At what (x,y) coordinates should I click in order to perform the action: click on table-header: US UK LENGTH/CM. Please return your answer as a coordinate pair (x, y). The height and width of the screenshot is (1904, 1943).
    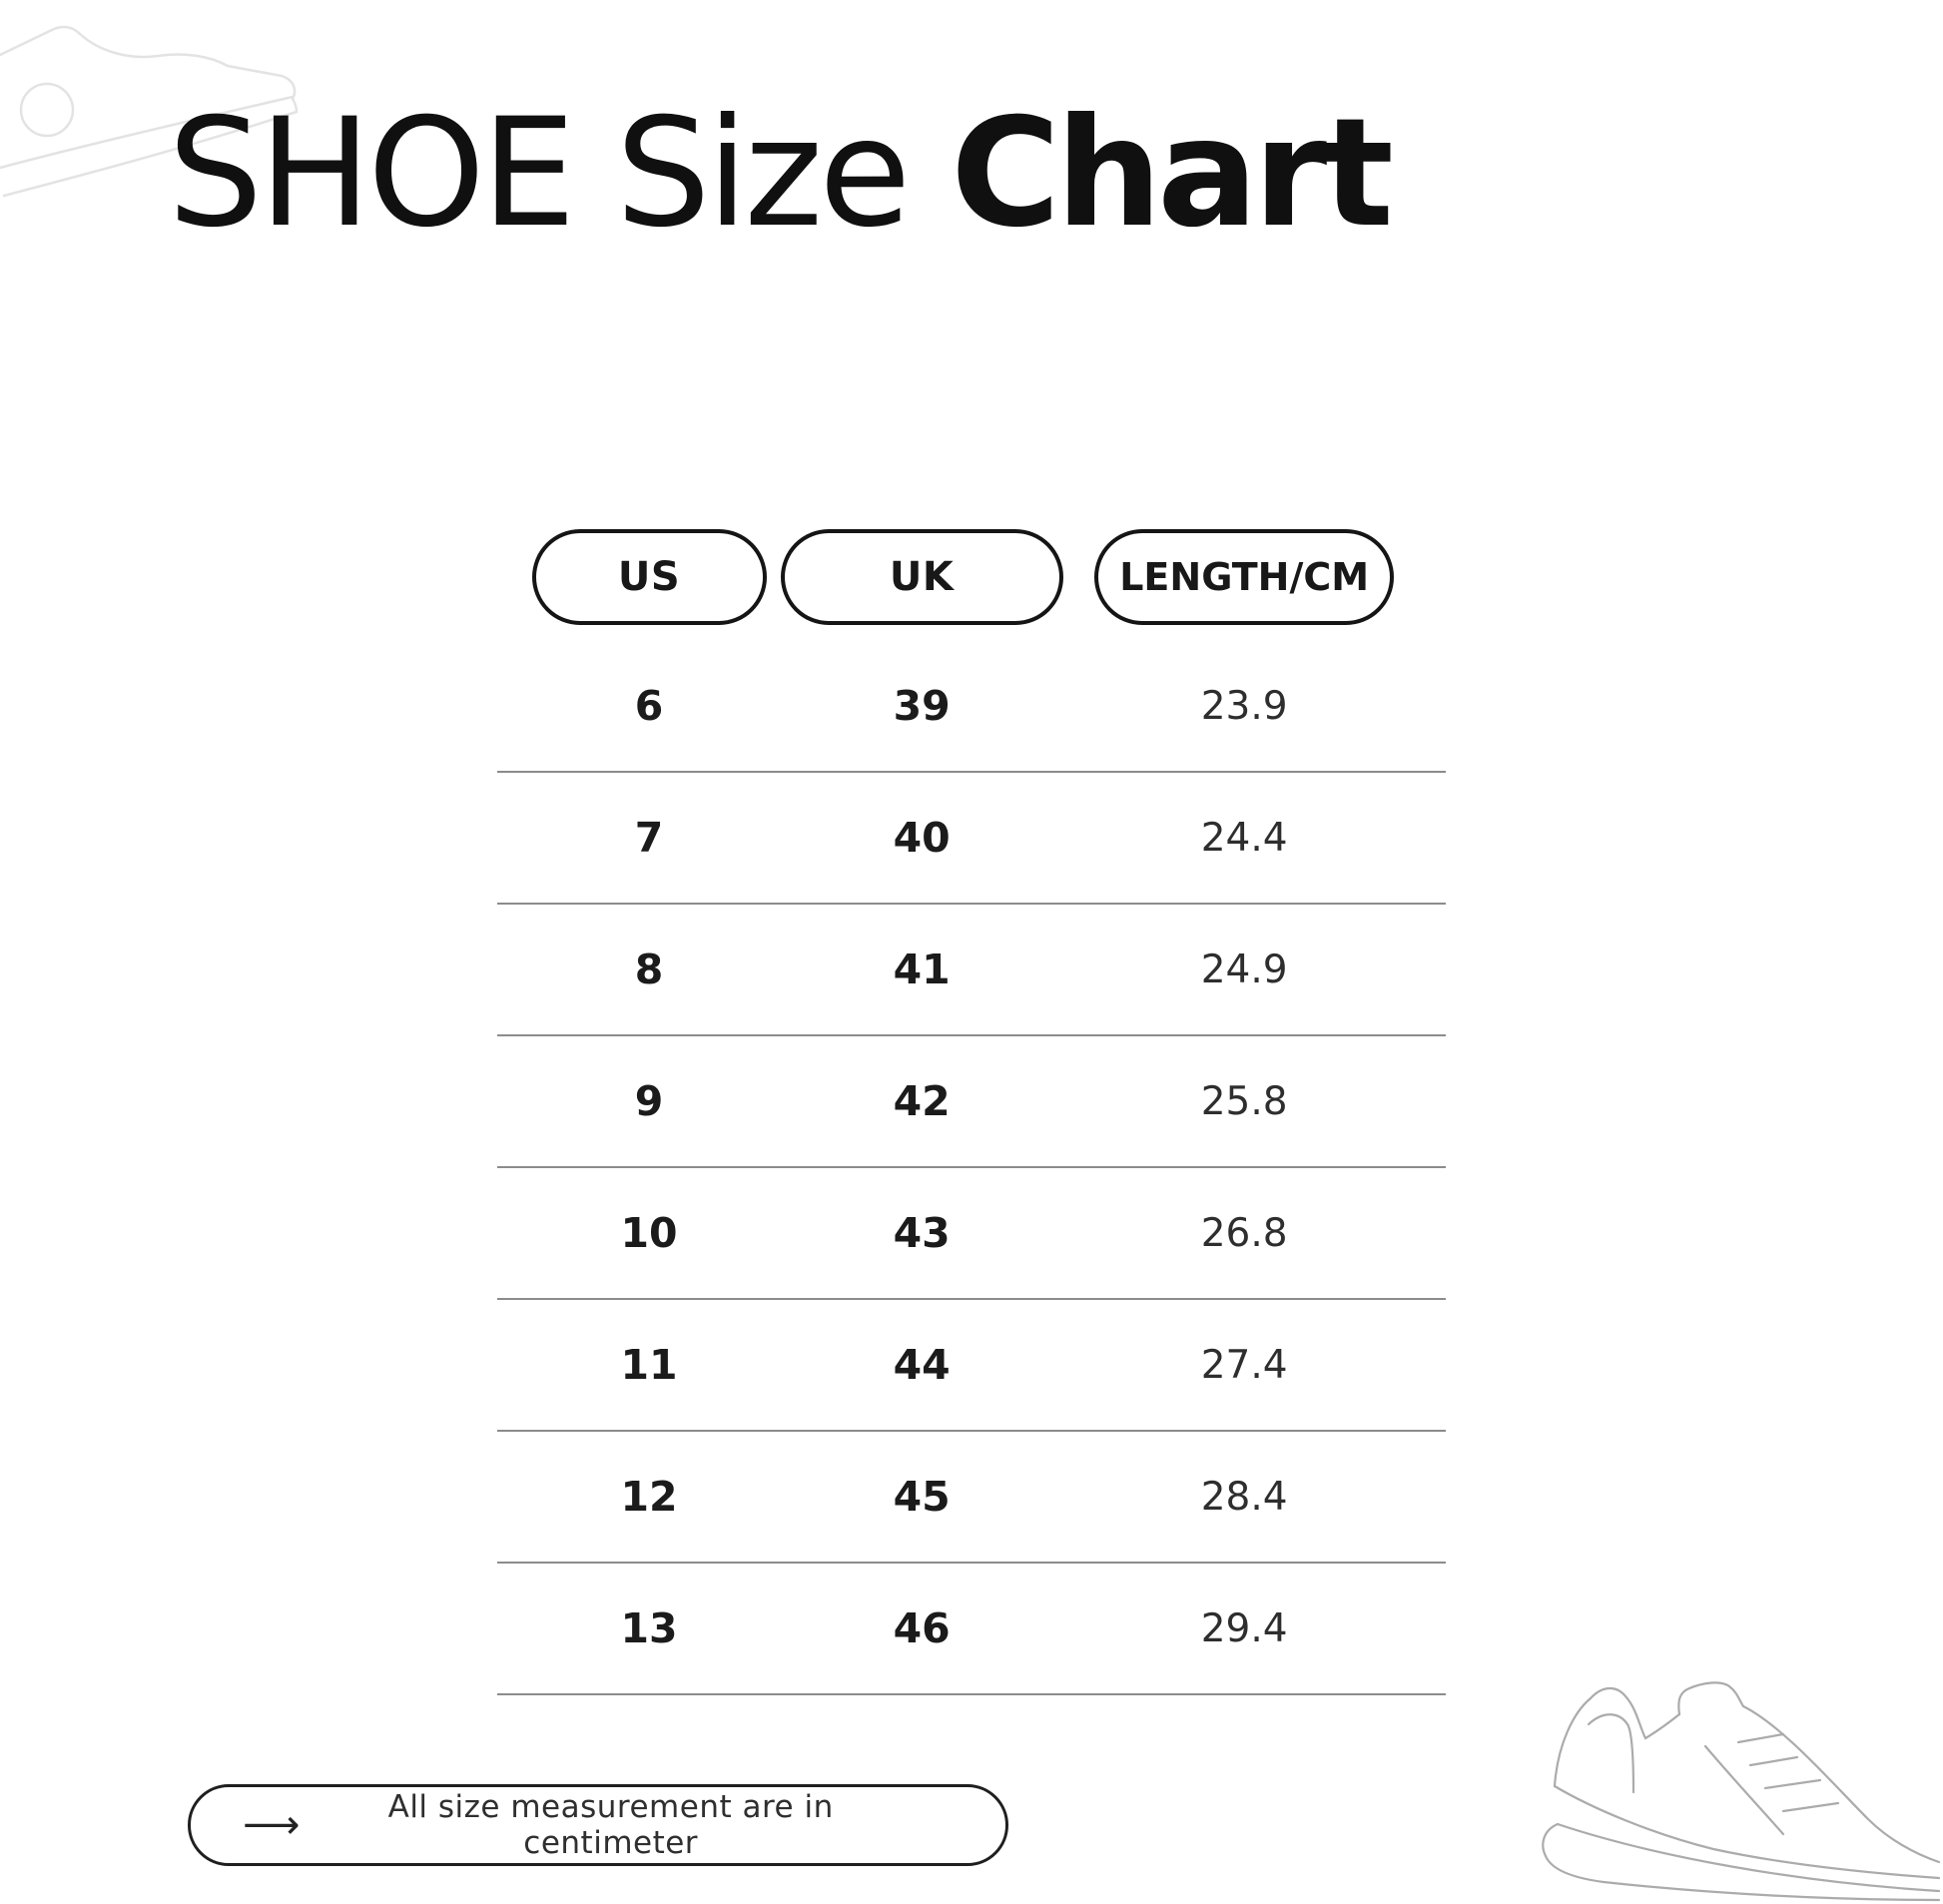
    Looking at the image, I should click on (971, 577).